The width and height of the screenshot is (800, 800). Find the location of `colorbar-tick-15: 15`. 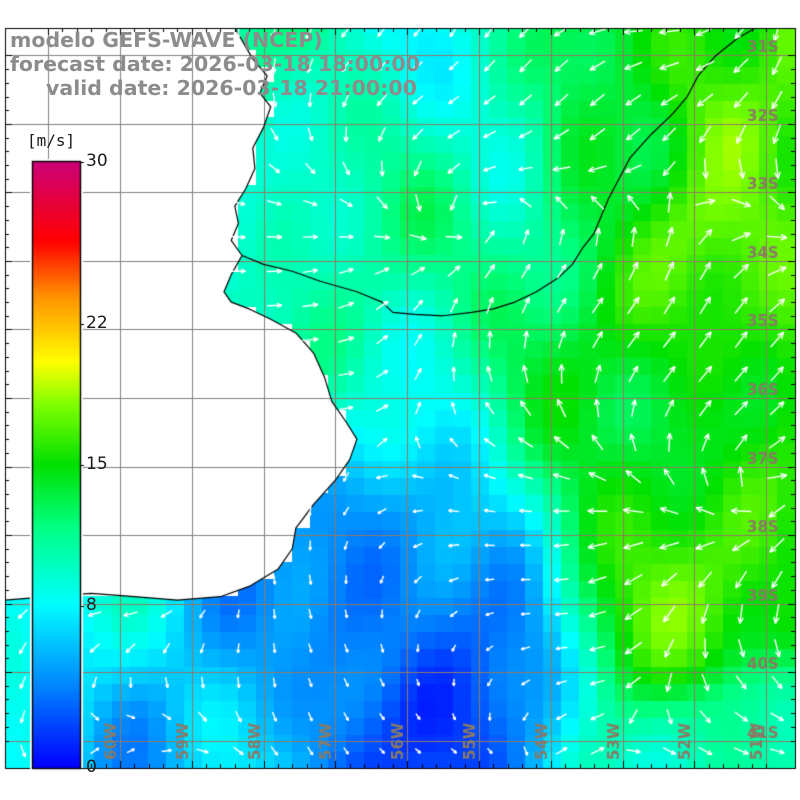

colorbar-tick-15: 15 is located at coordinates (97, 464).